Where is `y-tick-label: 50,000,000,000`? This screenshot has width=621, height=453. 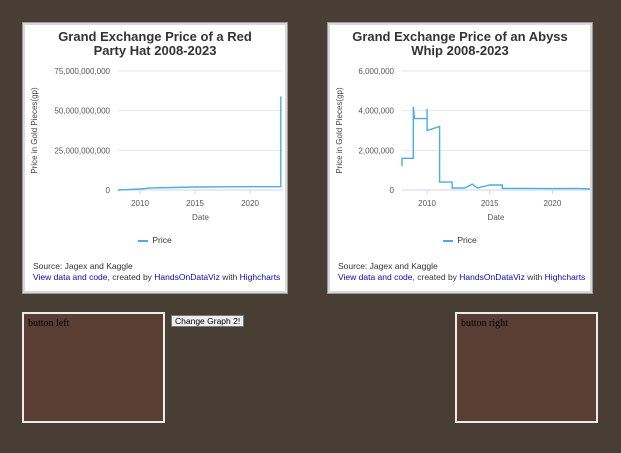 y-tick-label: 50,000,000,000 is located at coordinates (82, 111).